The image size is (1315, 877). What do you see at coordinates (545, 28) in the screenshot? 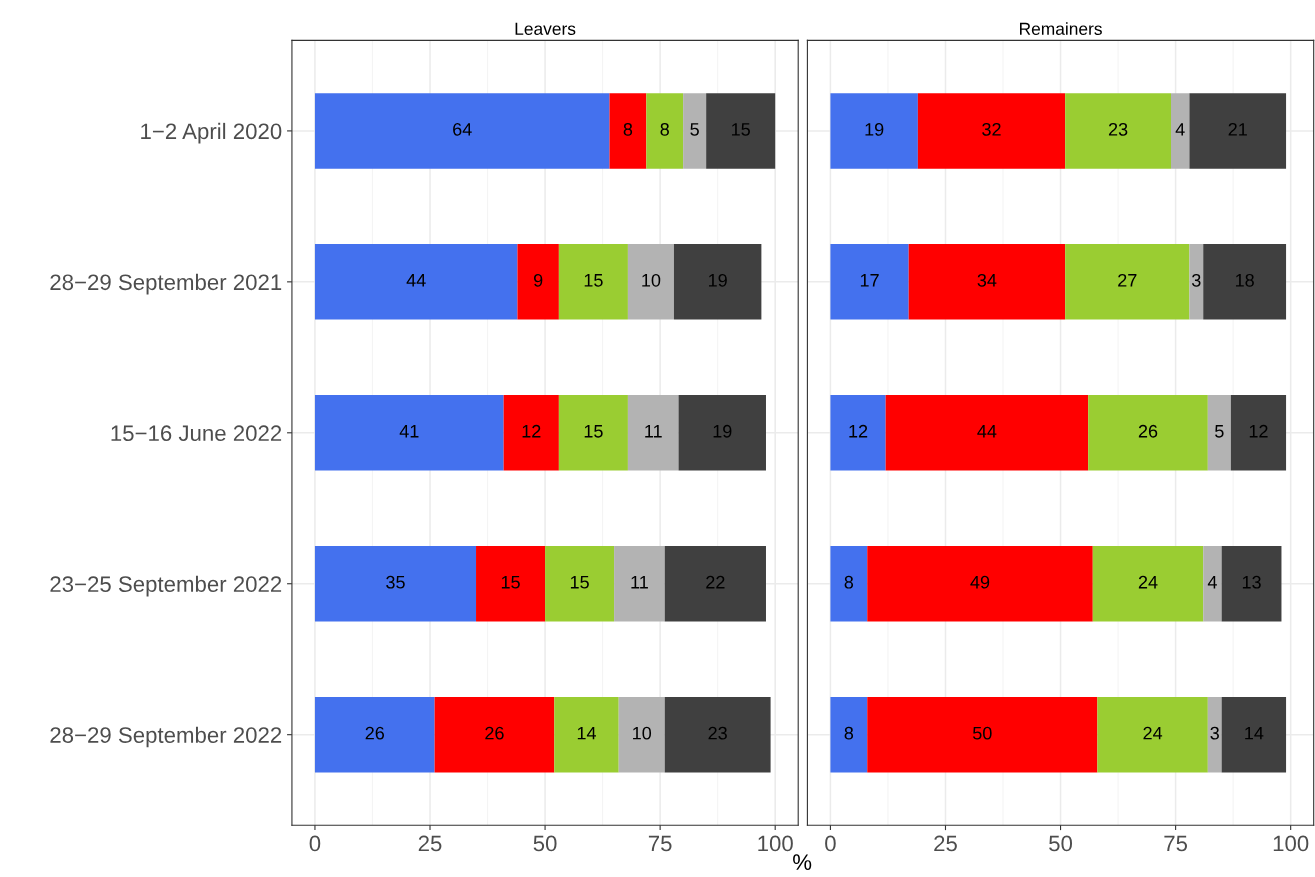
I see `chart-title: Leavers` at bounding box center [545, 28].